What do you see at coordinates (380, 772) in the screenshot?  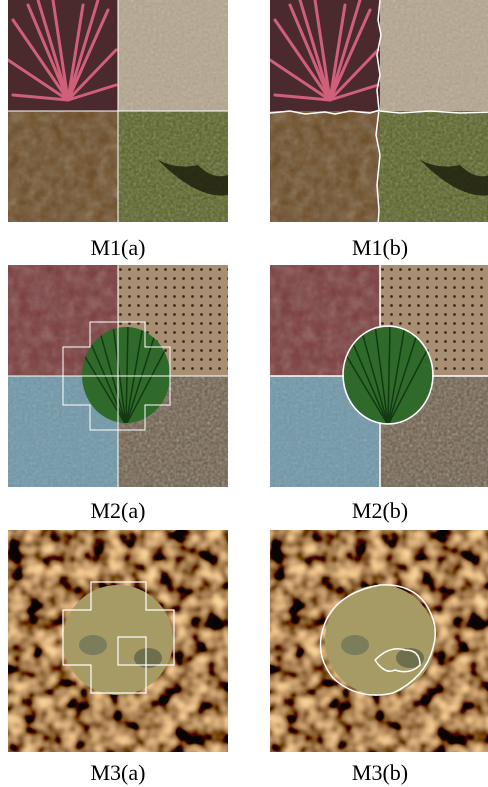 I see `caption: M3(b)` at bounding box center [380, 772].